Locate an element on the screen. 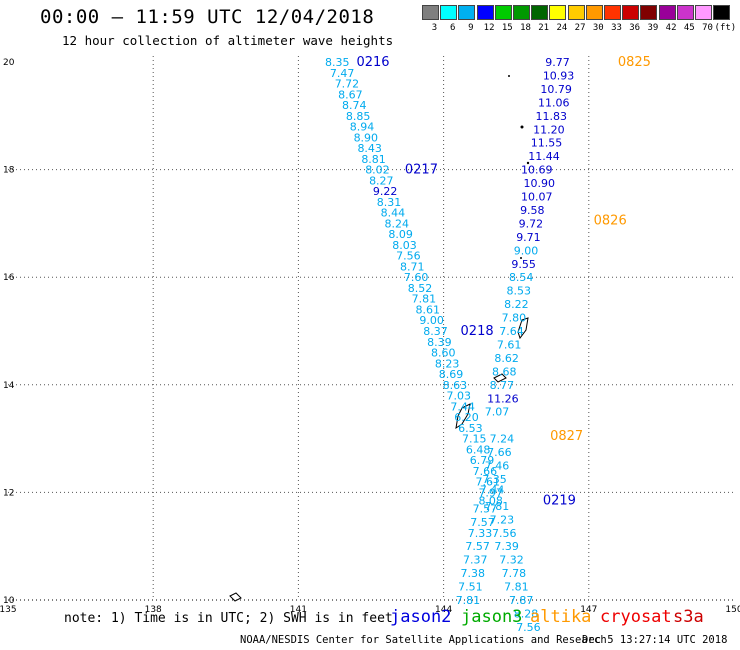  wave-height-value: 6.48 is located at coordinates (478, 449).